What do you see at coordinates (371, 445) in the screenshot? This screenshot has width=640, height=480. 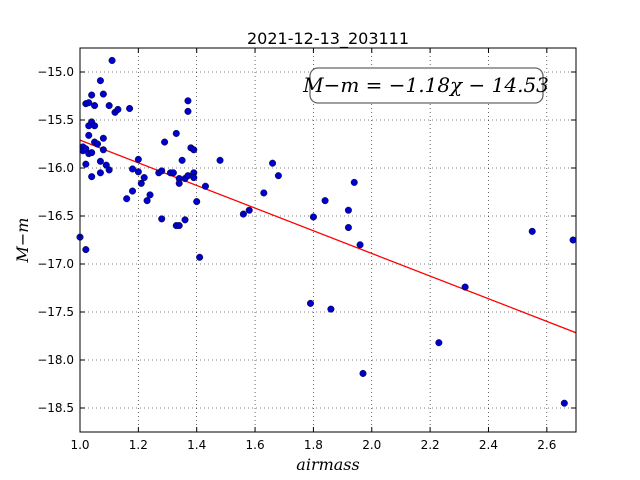 I see `x-tick-label: 2.0` at bounding box center [371, 445].